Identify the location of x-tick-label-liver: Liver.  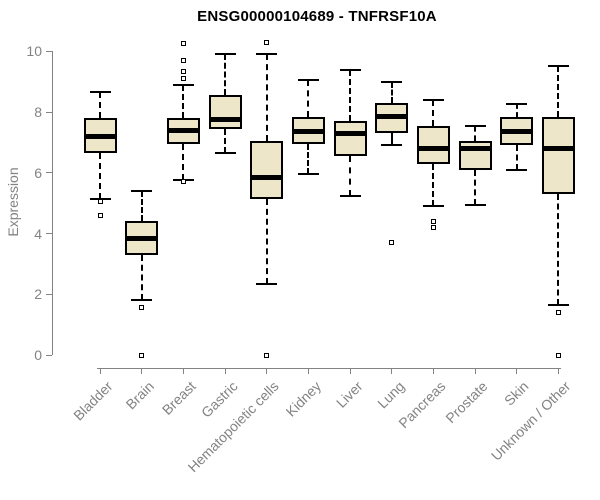
(349, 394).